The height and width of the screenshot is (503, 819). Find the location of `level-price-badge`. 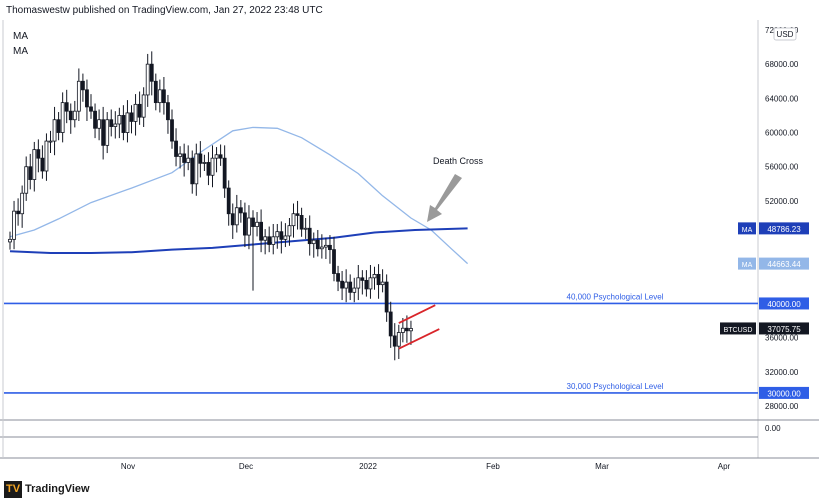

level-price-badge is located at coordinates (784, 392).